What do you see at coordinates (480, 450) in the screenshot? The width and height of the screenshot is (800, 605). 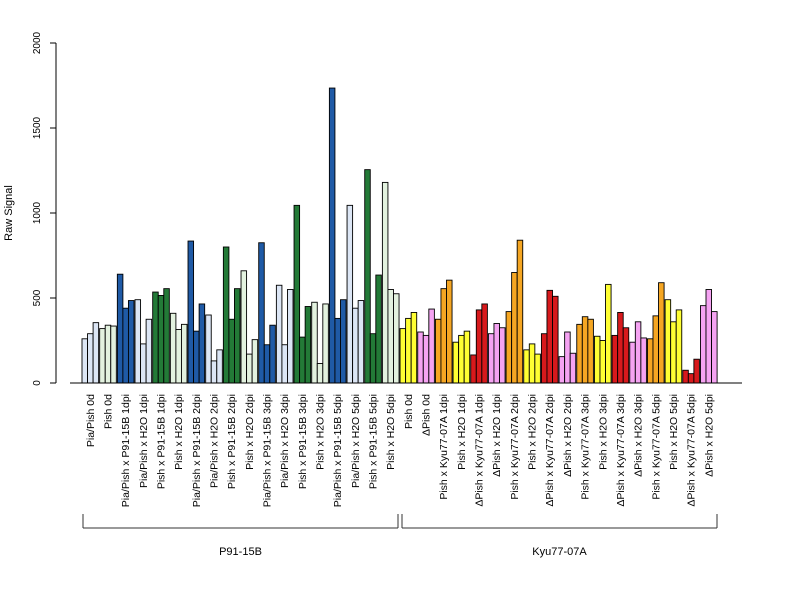 I see `category-label: ΔPish x Kyu77-07A 1dpi` at bounding box center [480, 450].